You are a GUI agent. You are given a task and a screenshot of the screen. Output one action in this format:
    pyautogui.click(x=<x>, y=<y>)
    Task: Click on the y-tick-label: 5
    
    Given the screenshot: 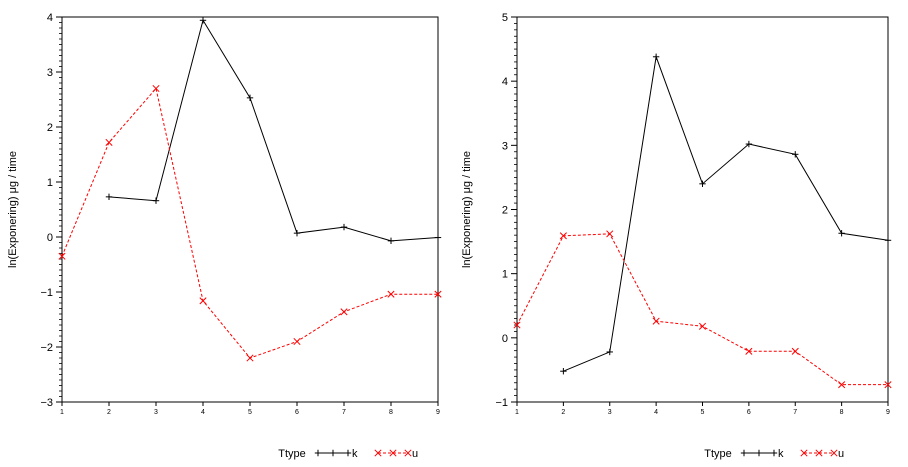 What is the action you would take?
    pyautogui.click(x=505, y=18)
    